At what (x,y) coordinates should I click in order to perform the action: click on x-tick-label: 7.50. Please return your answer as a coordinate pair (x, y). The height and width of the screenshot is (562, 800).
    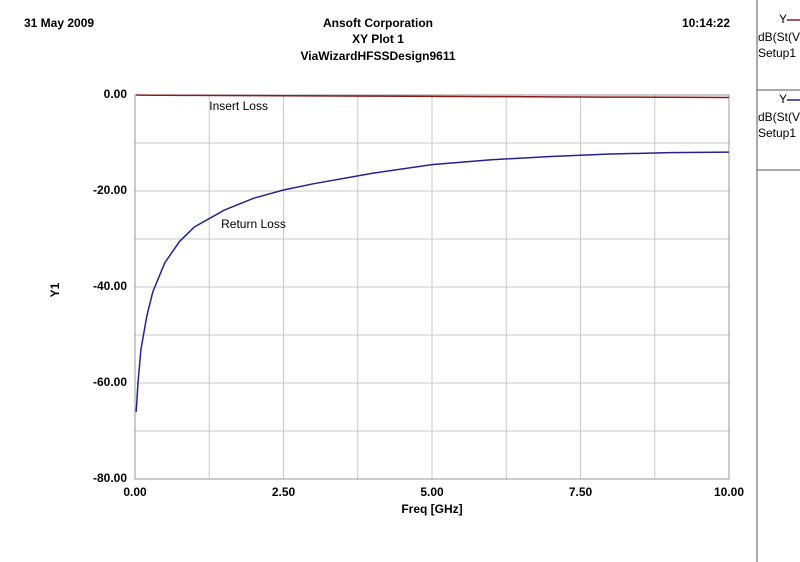
    Looking at the image, I should click on (581, 492).